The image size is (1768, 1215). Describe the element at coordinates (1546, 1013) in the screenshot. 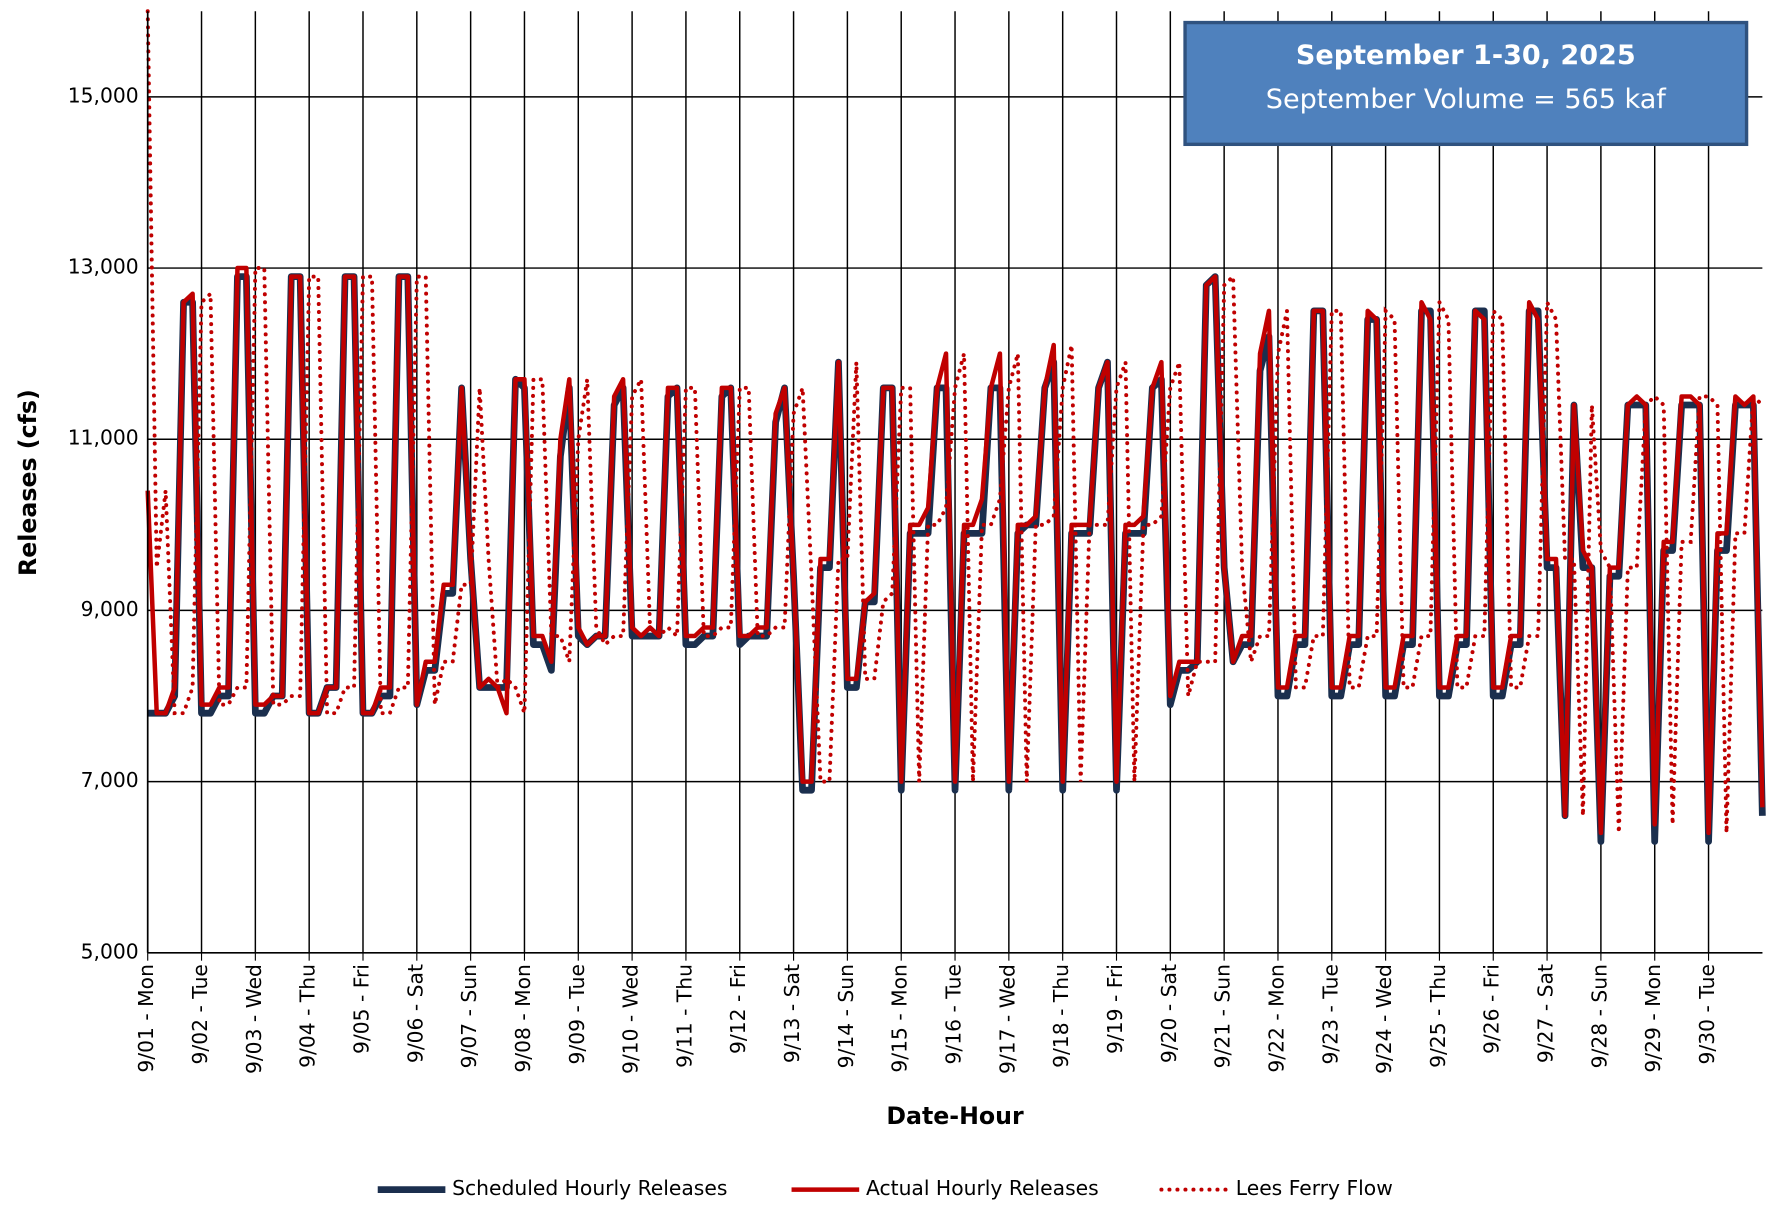

I see `x-tick-label: 9/27 - Sat` at that location.